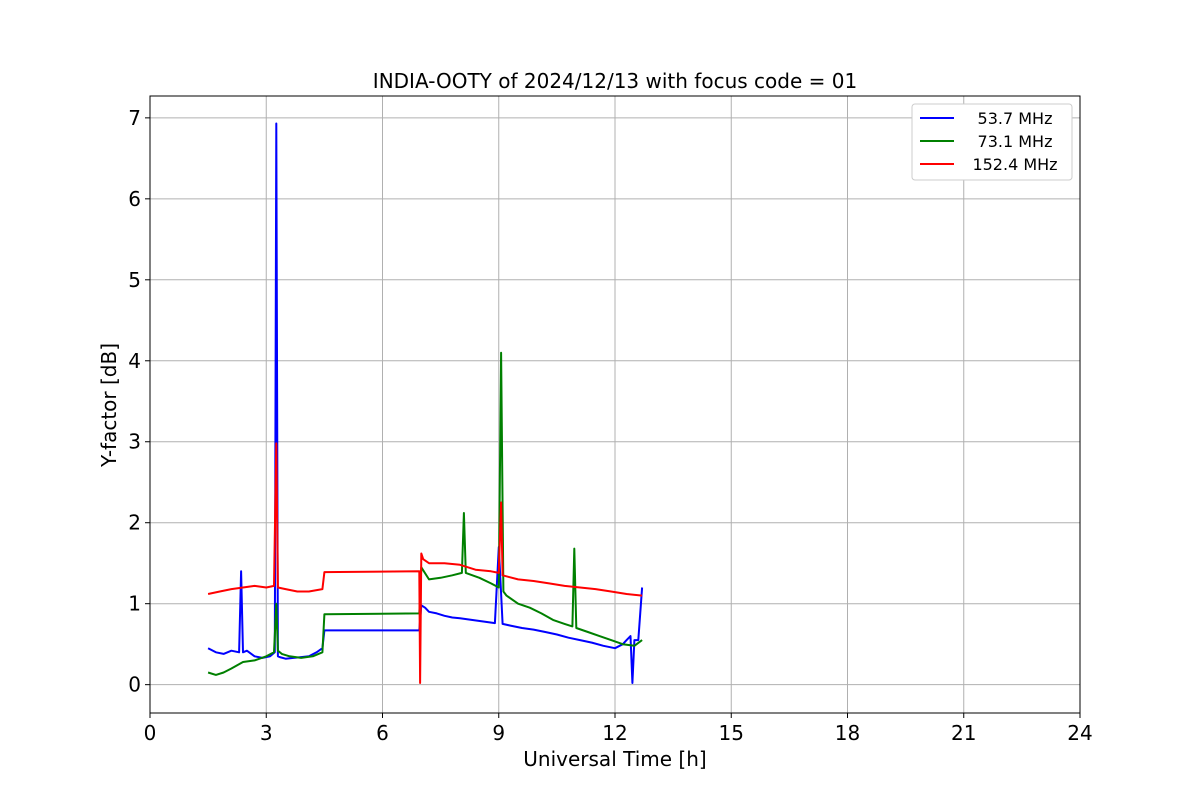 This screenshot has width=1200, height=800. What do you see at coordinates (150, 733) in the screenshot?
I see `x-tick-label: 0` at bounding box center [150, 733].